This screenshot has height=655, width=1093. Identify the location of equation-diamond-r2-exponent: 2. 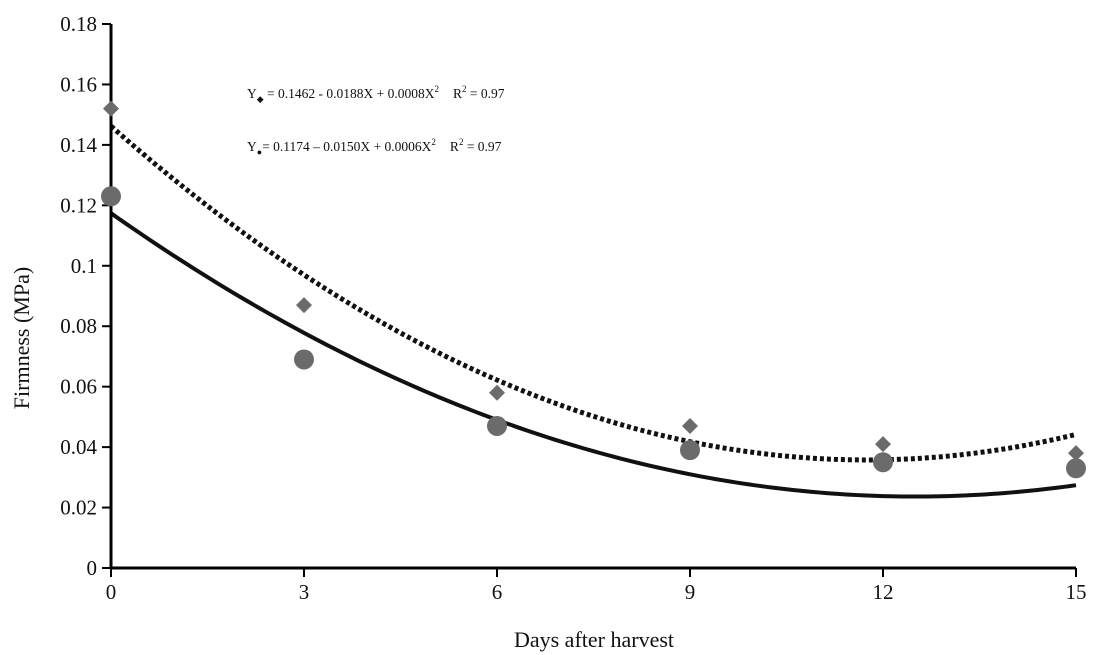
(464, 89).